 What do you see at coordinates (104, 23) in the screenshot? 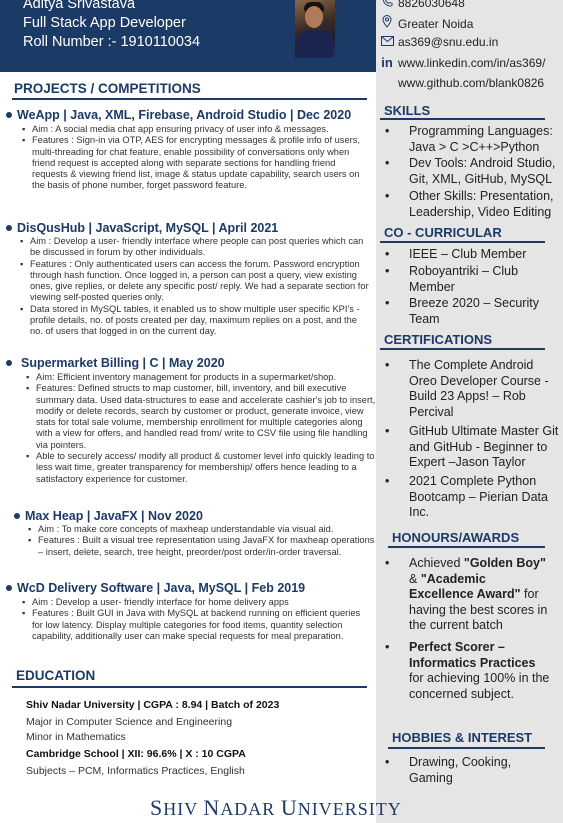
I see `role-text: Full Stack App Developer` at bounding box center [104, 23].